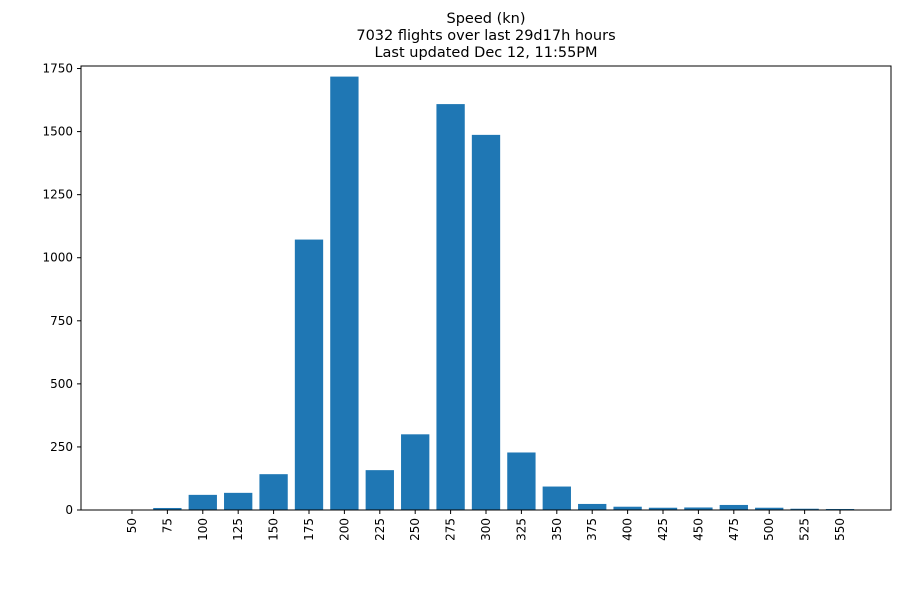 This screenshot has height=604, width=900. Describe the element at coordinates (61, 289) in the screenshot. I see `y-axis: 0 250 500 750 1000 1250 1500 1750` at that location.